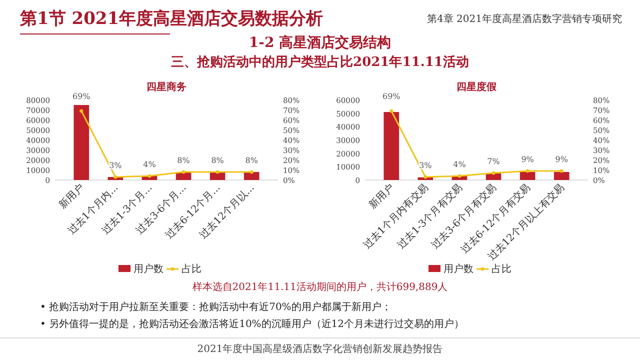 This screenshot has height=360, width=640. Describe the element at coordinates (493, 161) in the screenshot. I see `data-label: 7%` at that location.